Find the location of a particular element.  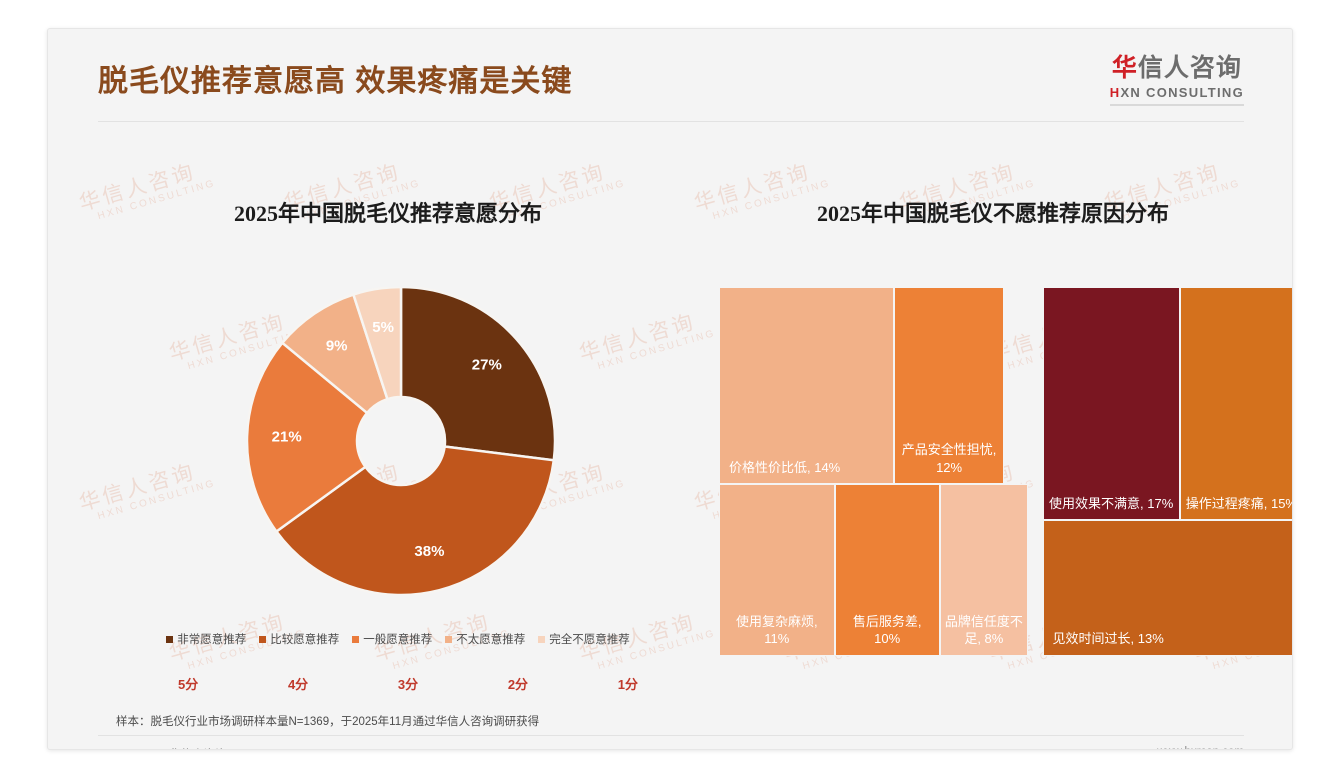

pie-slice-label: 5% is located at coordinates (383, 327).